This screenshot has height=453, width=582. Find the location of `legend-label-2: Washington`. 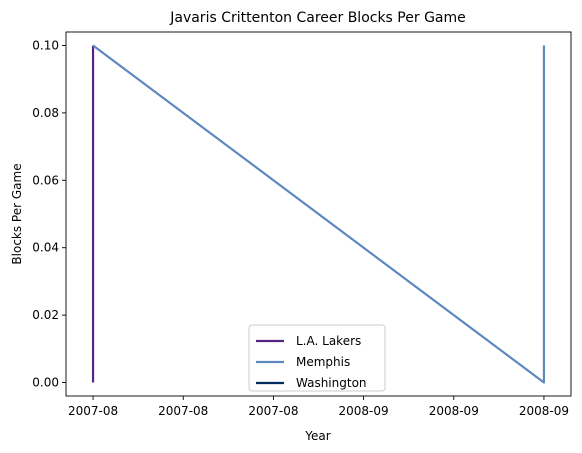

legend-label-2: Washington is located at coordinates (331, 383).